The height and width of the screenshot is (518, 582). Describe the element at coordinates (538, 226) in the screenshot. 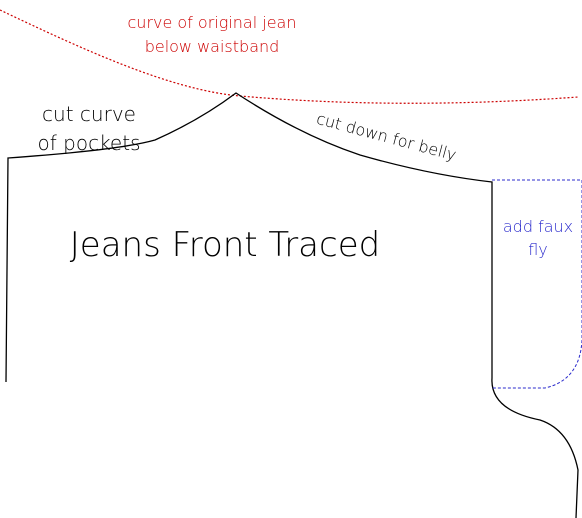

I see `faux-fly-label-line1: add faux` at that location.